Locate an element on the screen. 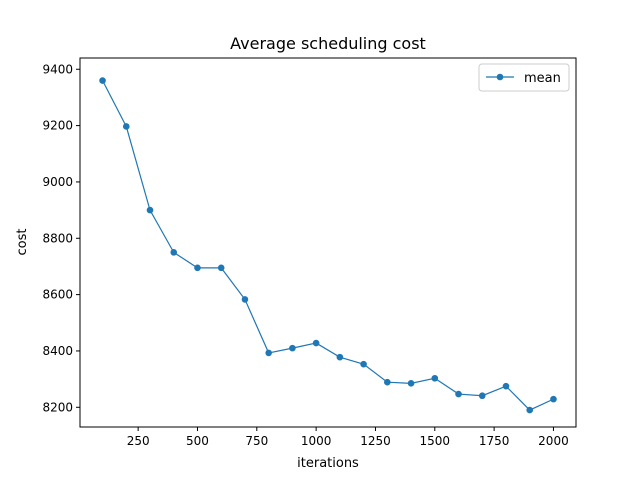 This screenshot has width=640, height=480. x-tick-label: 250 is located at coordinates (138, 441).